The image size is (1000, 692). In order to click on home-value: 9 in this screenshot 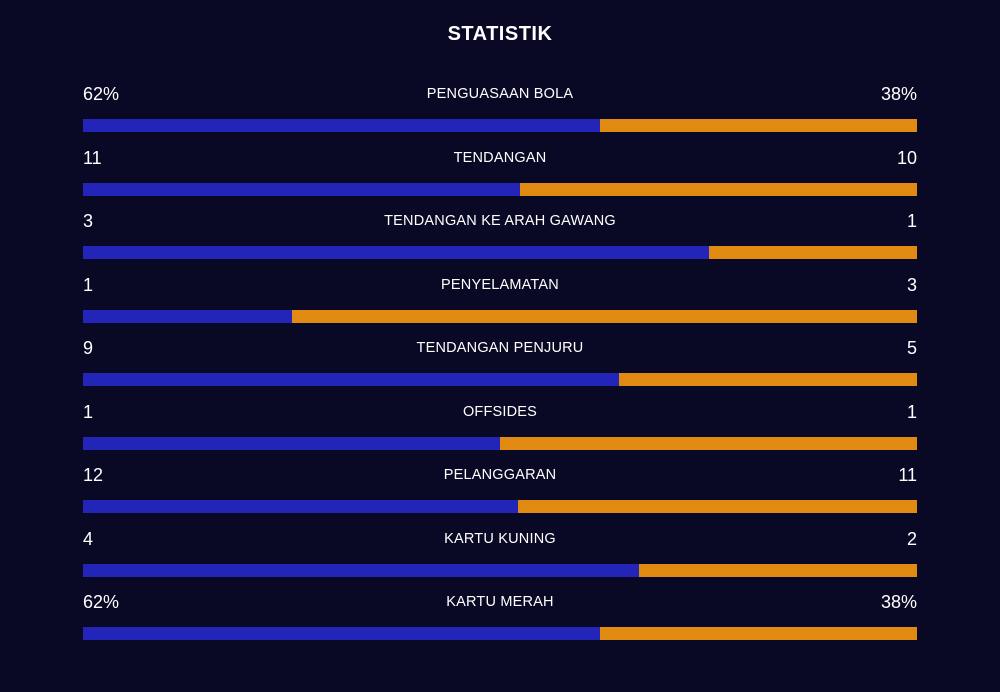, I will do `click(88, 348)`.